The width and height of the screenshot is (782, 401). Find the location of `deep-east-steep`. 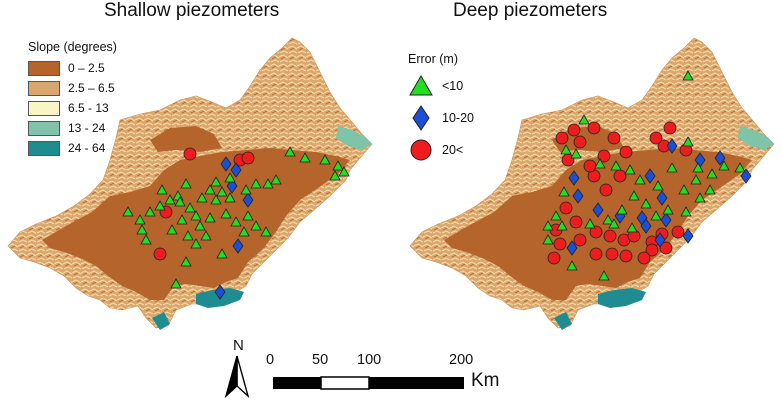

deep-east-steep is located at coordinates (756, 138).